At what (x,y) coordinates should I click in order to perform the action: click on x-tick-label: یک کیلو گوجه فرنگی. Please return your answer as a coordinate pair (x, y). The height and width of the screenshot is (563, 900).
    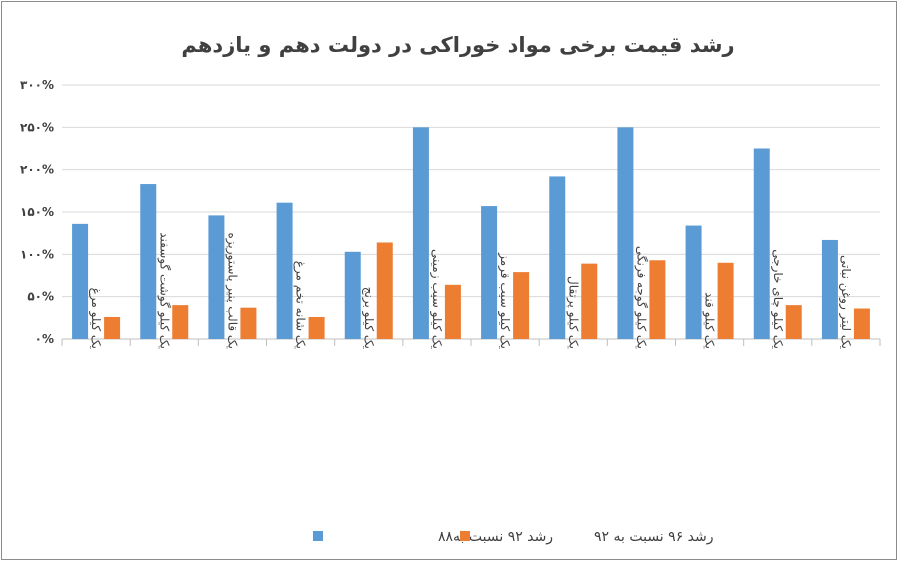
    Looking at the image, I should click on (640, 297).